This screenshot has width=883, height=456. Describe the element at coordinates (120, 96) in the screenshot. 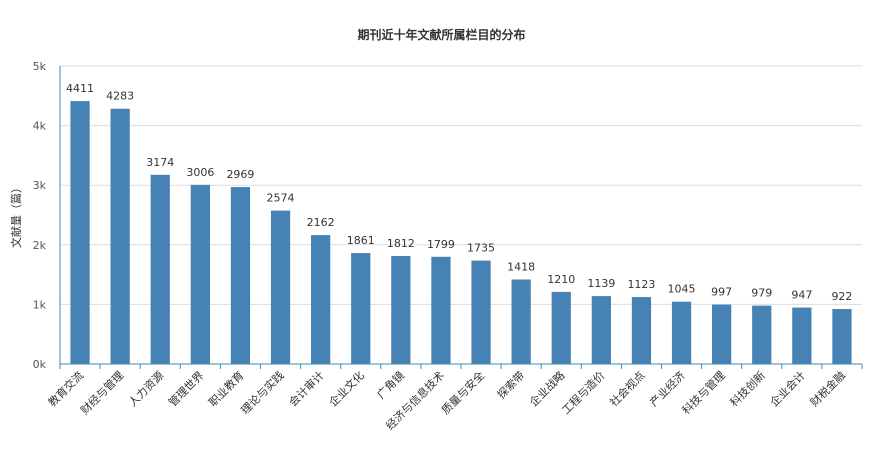

I see `data-label: 4283` at that location.